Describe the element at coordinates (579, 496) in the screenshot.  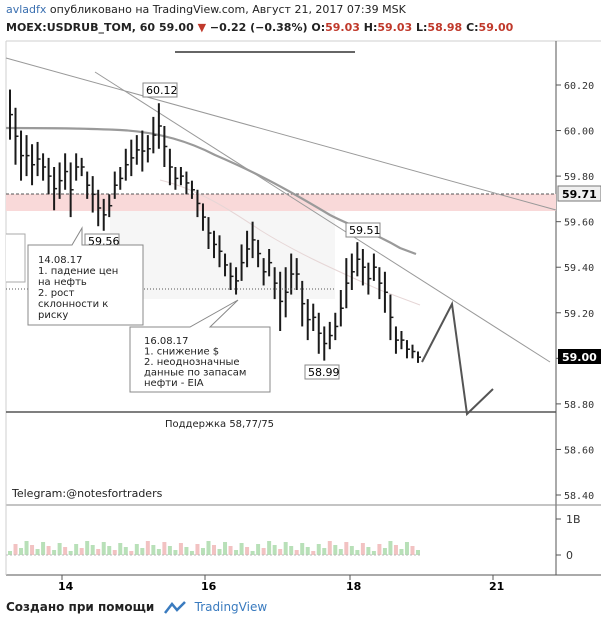
I see `price-tick-label: 58.40` at that location.